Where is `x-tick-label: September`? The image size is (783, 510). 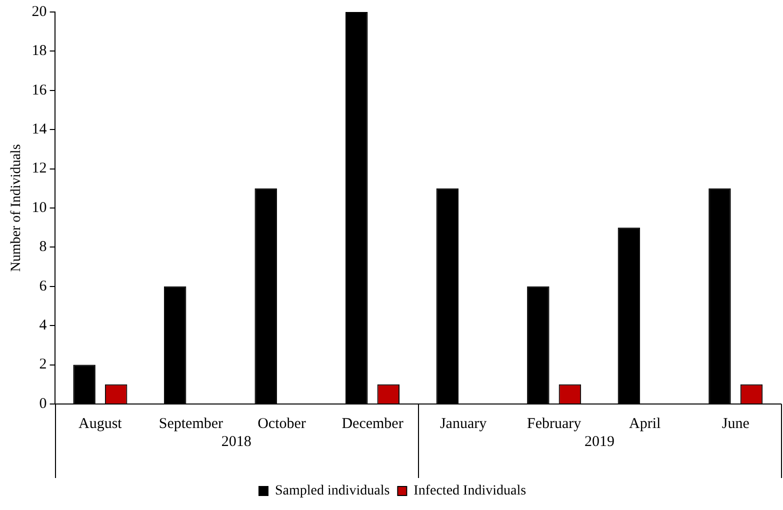 x-tick-label: September is located at coordinates (191, 424).